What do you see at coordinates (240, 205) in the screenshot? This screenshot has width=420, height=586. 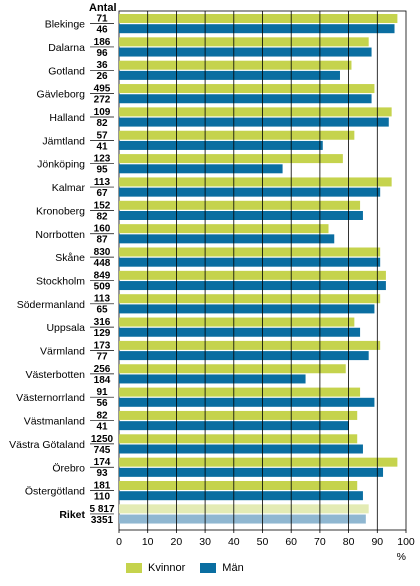 I see `bar-kronoberg-kvinnor` at bounding box center [240, 205].